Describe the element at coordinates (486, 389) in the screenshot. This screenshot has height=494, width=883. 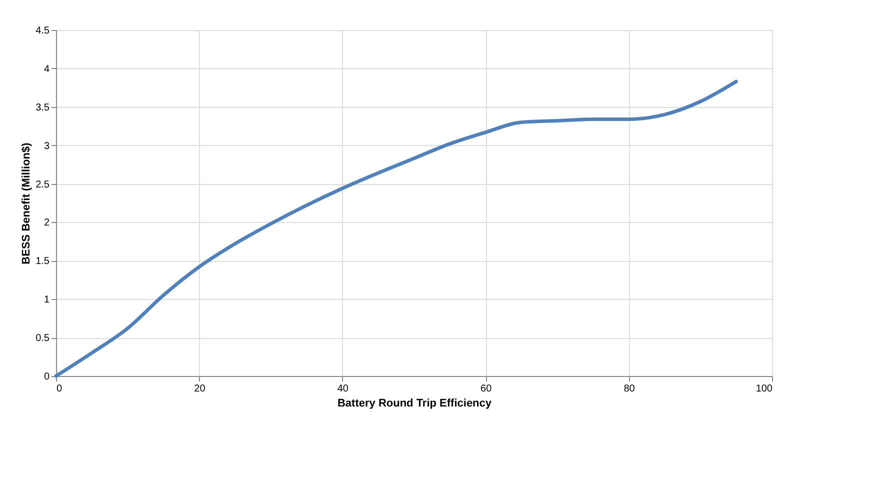
I see `x-tick-label: 60` at that location.